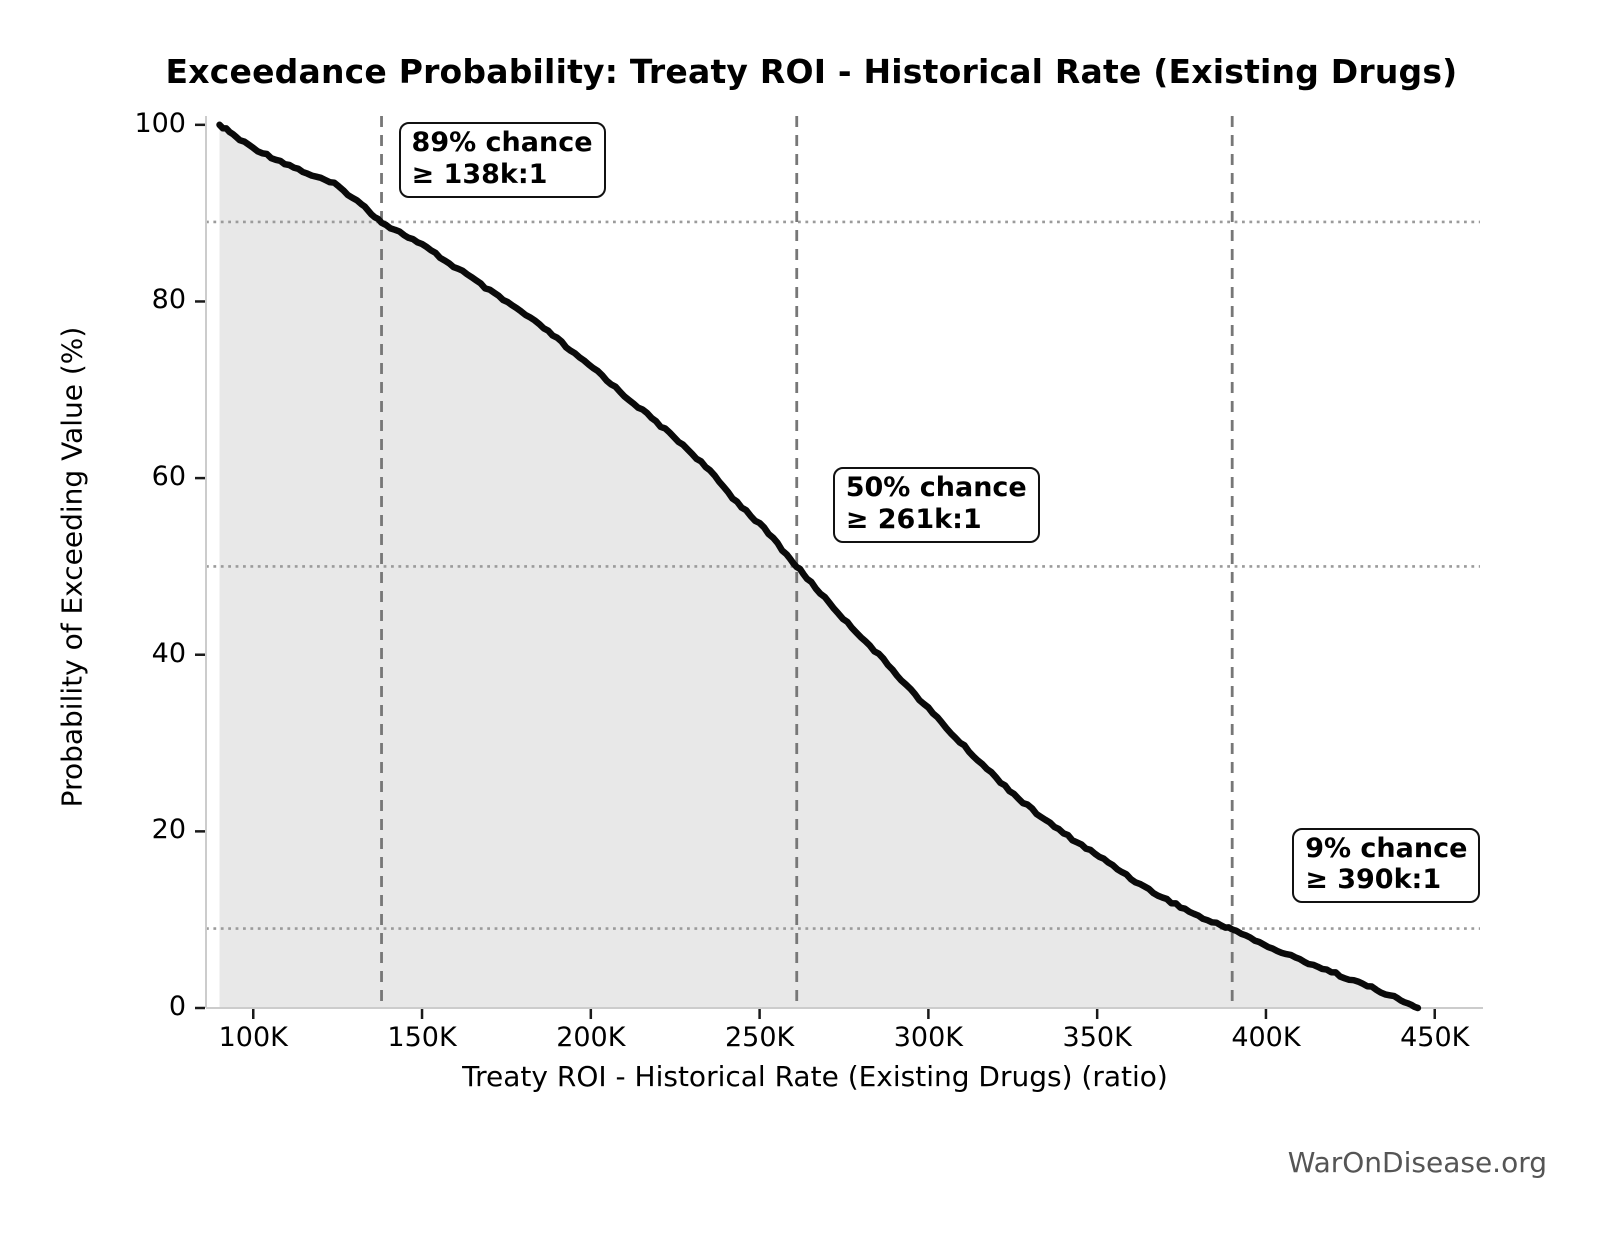 Image resolution: width=1623 pixels, height=1234 pixels. What do you see at coordinates (936, 488) in the screenshot?
I see `annotation-50pct-line1: 50% chance` at bounding box center [936, 488].